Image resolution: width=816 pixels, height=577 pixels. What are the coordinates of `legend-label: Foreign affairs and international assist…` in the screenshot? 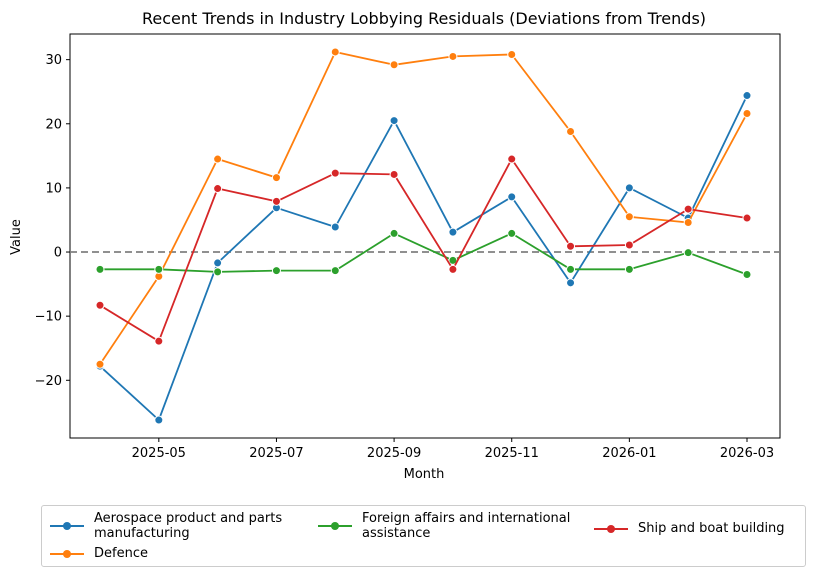 It's located at (466, 526).